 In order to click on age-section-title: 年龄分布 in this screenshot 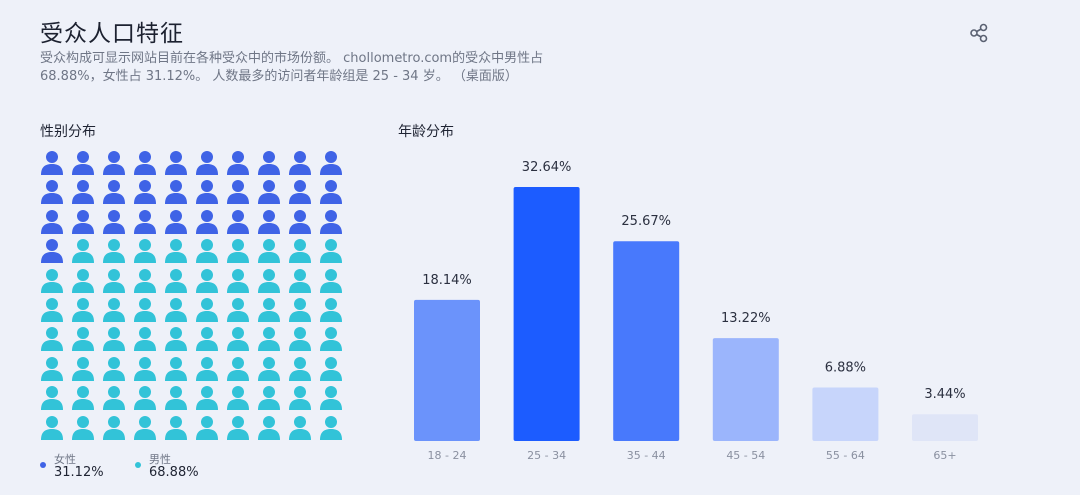, I will do `click(426, 132)`.